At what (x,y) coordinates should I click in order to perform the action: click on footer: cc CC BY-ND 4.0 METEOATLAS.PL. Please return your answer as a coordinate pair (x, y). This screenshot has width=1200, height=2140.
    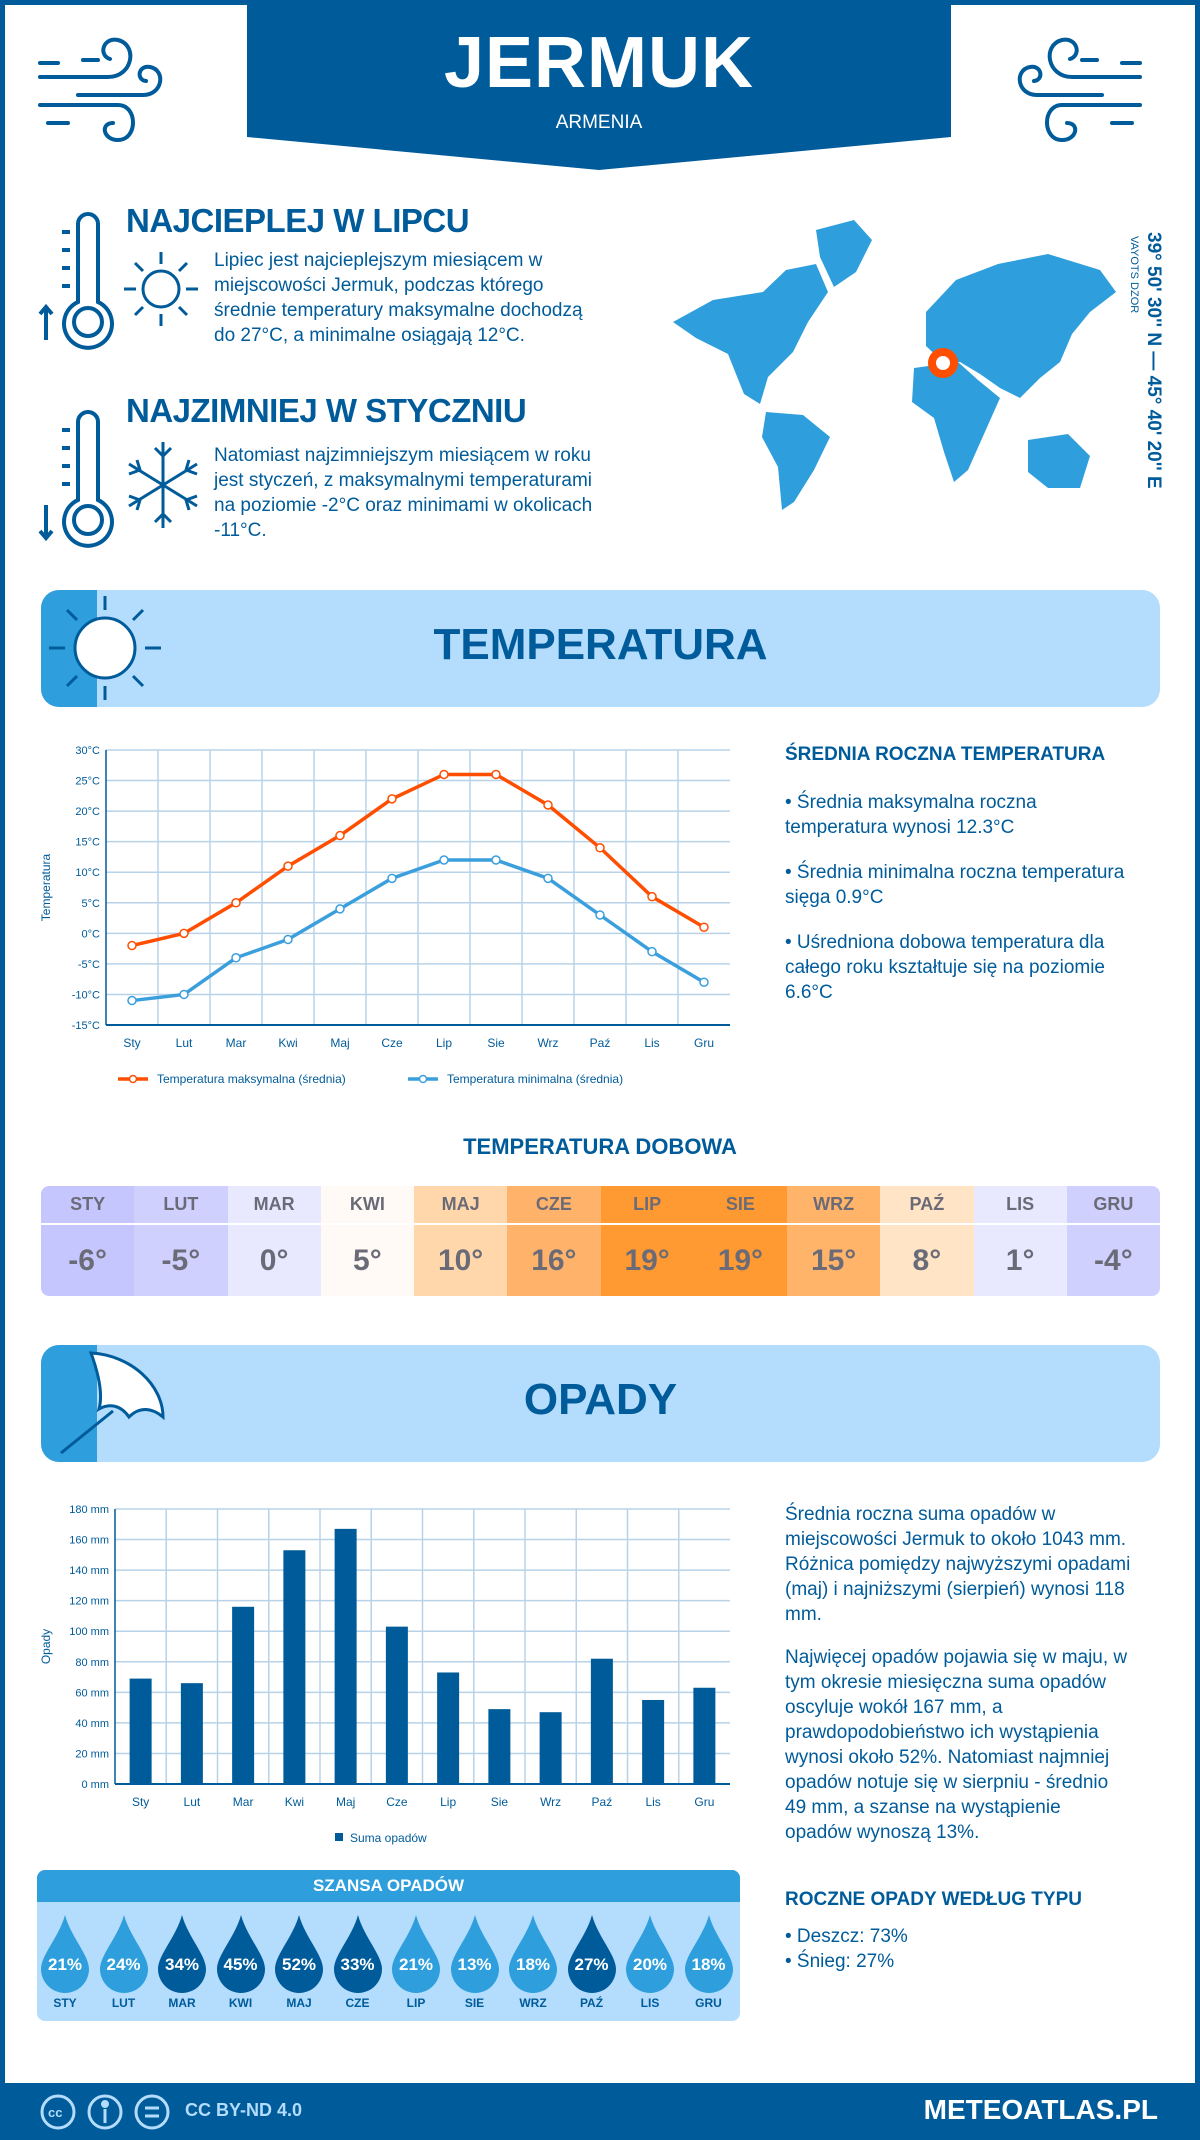
    Looking at the image, I should click on (600, 2111).